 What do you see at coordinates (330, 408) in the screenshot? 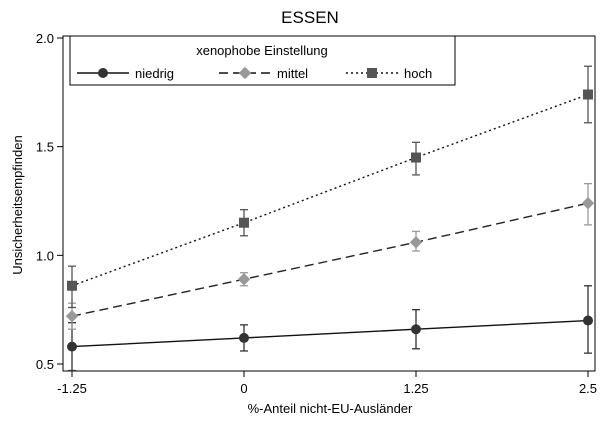
I see `x-axis-title: %-Anteil nicht-EU-Ausländer` at bounding box center [330, 408].